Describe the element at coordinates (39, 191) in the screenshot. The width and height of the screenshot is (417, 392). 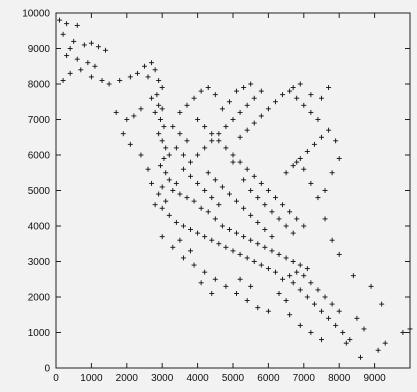
I see `y-tick-label: 5000` at that location.